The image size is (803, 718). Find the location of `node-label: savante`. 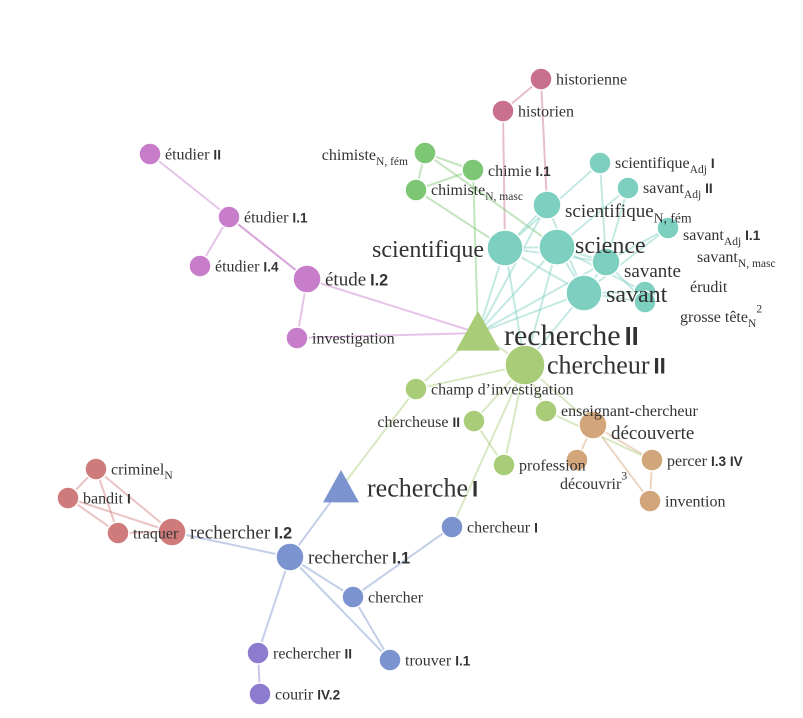

node-label: savante is located at coordinates (652, 271).